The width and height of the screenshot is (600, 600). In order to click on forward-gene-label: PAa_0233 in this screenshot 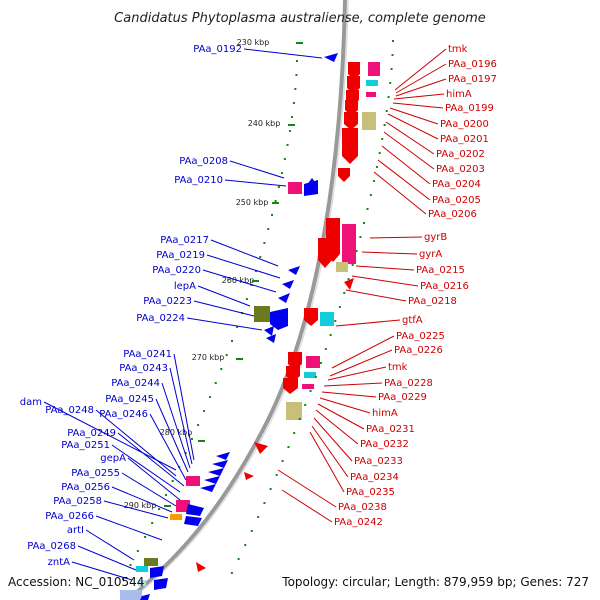, I will do `click(378, 461)`.